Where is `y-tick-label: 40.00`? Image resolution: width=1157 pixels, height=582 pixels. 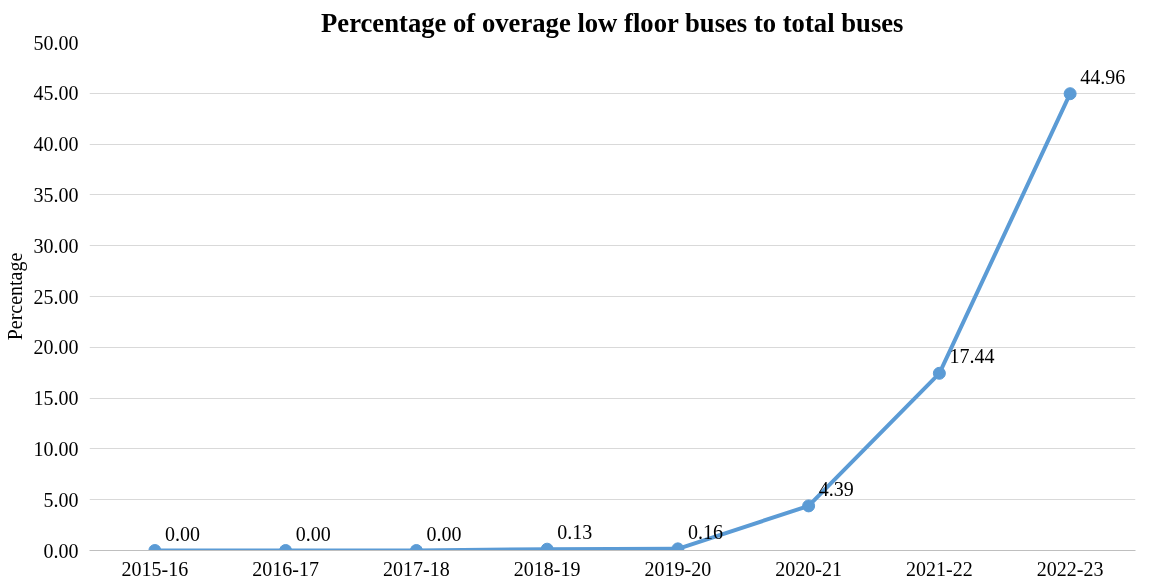
y-tick-label: 40.00 is located at coordinates (56, 144).